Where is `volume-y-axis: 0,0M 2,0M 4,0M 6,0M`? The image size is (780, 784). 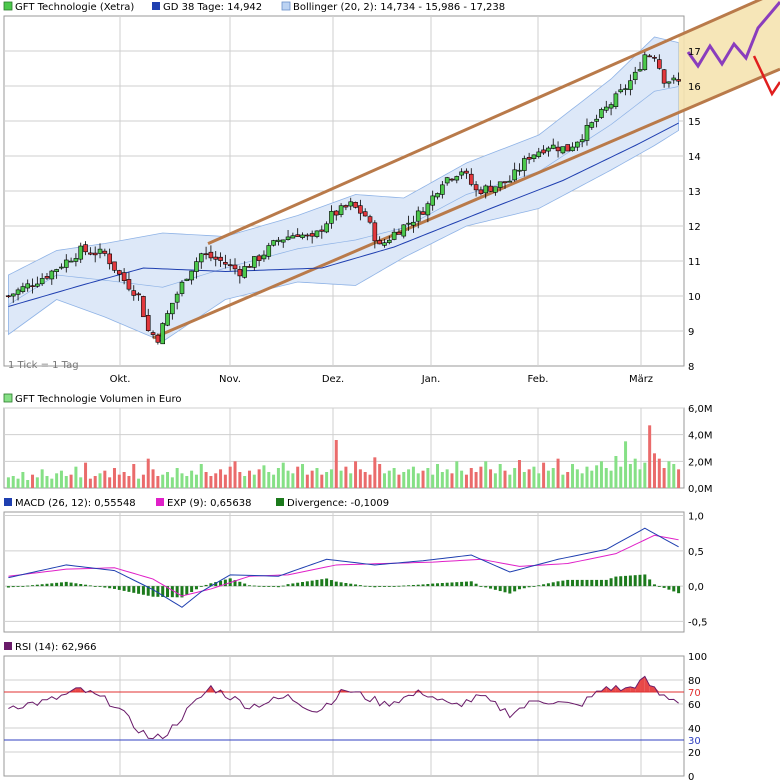 volume-y-axis: 0,0M 2,0M 4,0M 6,0M is located at coordinates (700, 449).